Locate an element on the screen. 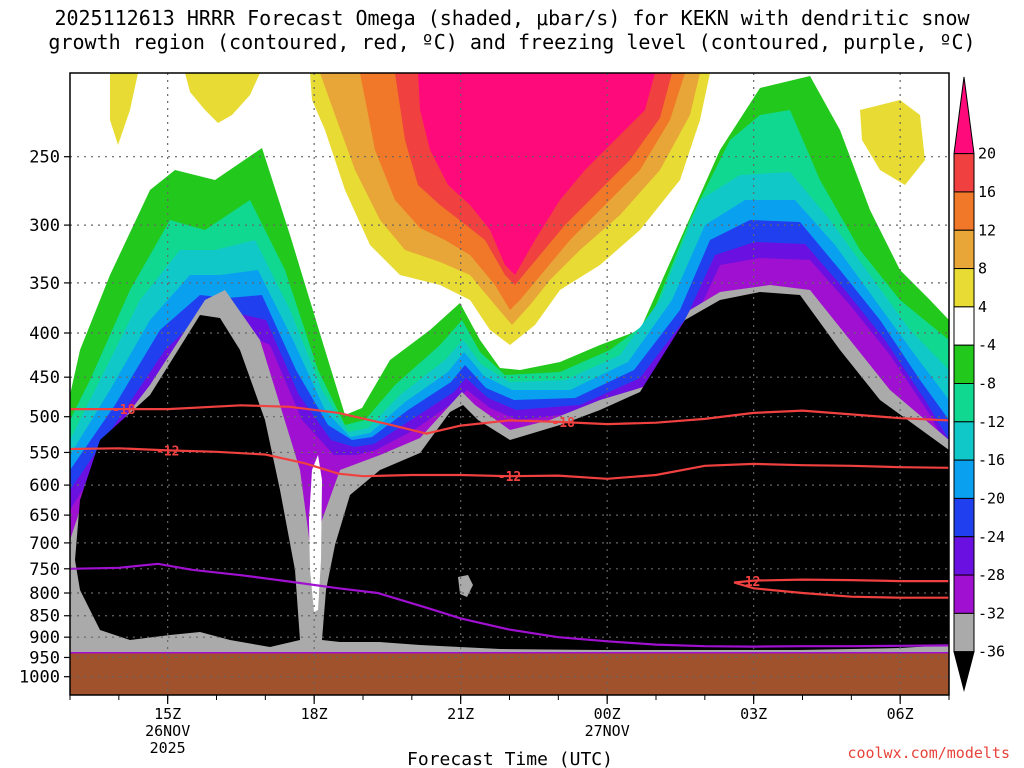 This screenshot has width=1024, height=768. colorbar-label-3: 8 is located at coordinates (982, 269).